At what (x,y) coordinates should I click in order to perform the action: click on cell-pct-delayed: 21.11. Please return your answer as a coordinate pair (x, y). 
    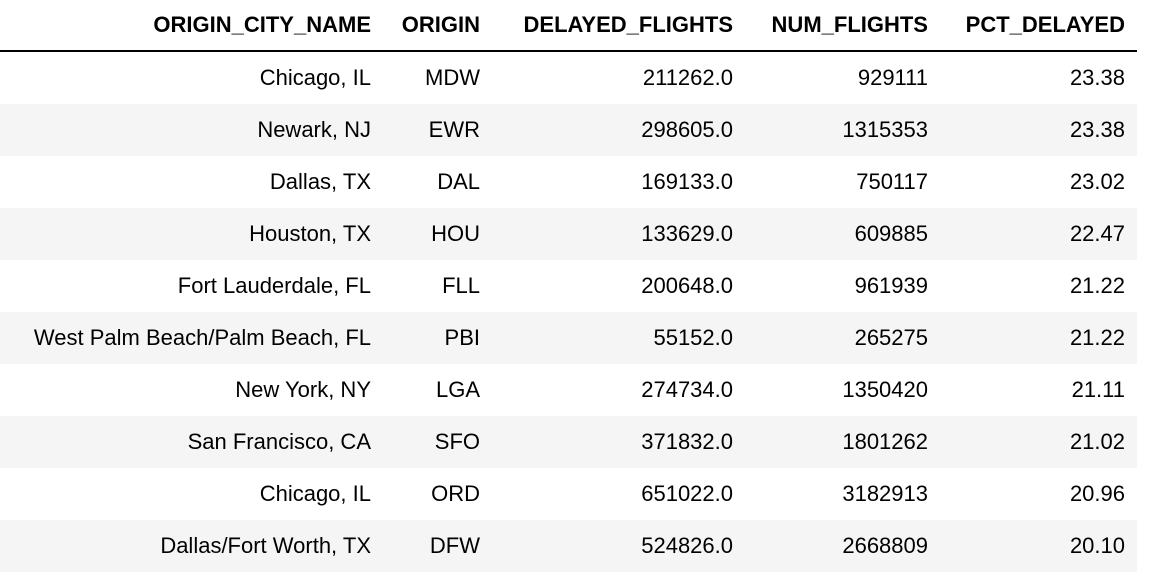
    Looking at the image, I should click on (1098, 389).